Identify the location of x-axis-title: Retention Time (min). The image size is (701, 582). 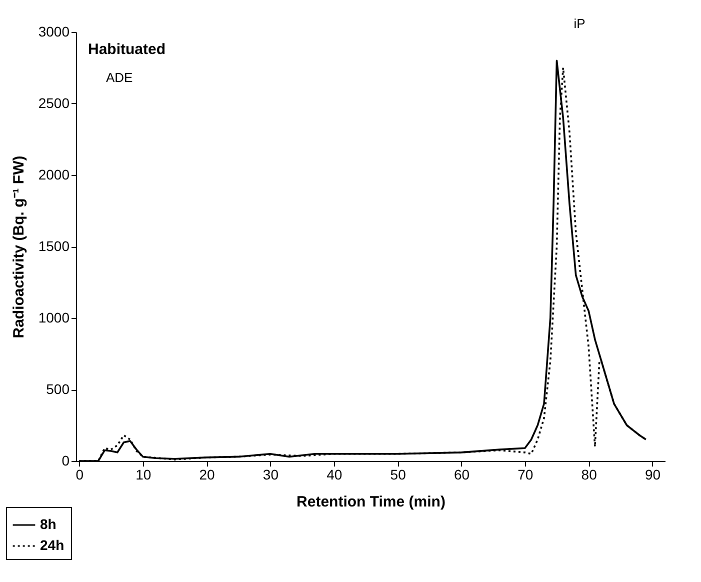
(371, 502).